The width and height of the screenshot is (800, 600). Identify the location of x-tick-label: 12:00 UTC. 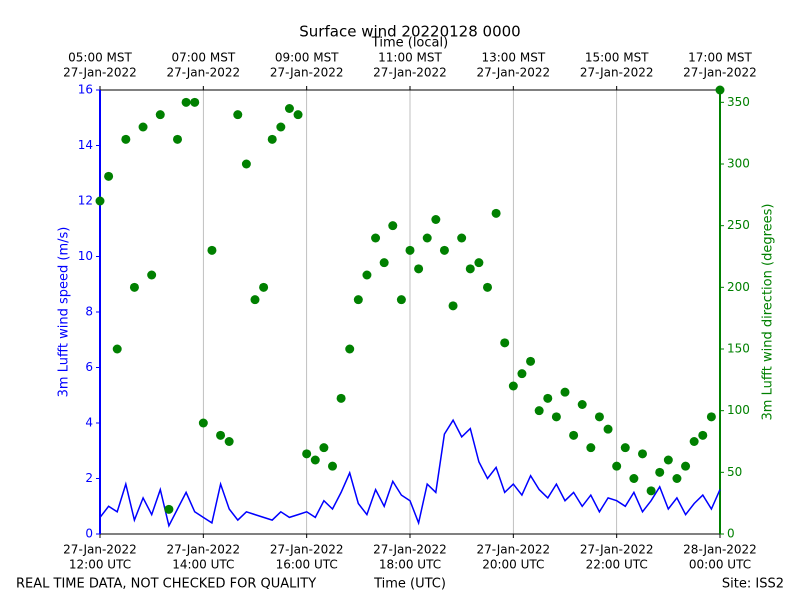
(100, 565).